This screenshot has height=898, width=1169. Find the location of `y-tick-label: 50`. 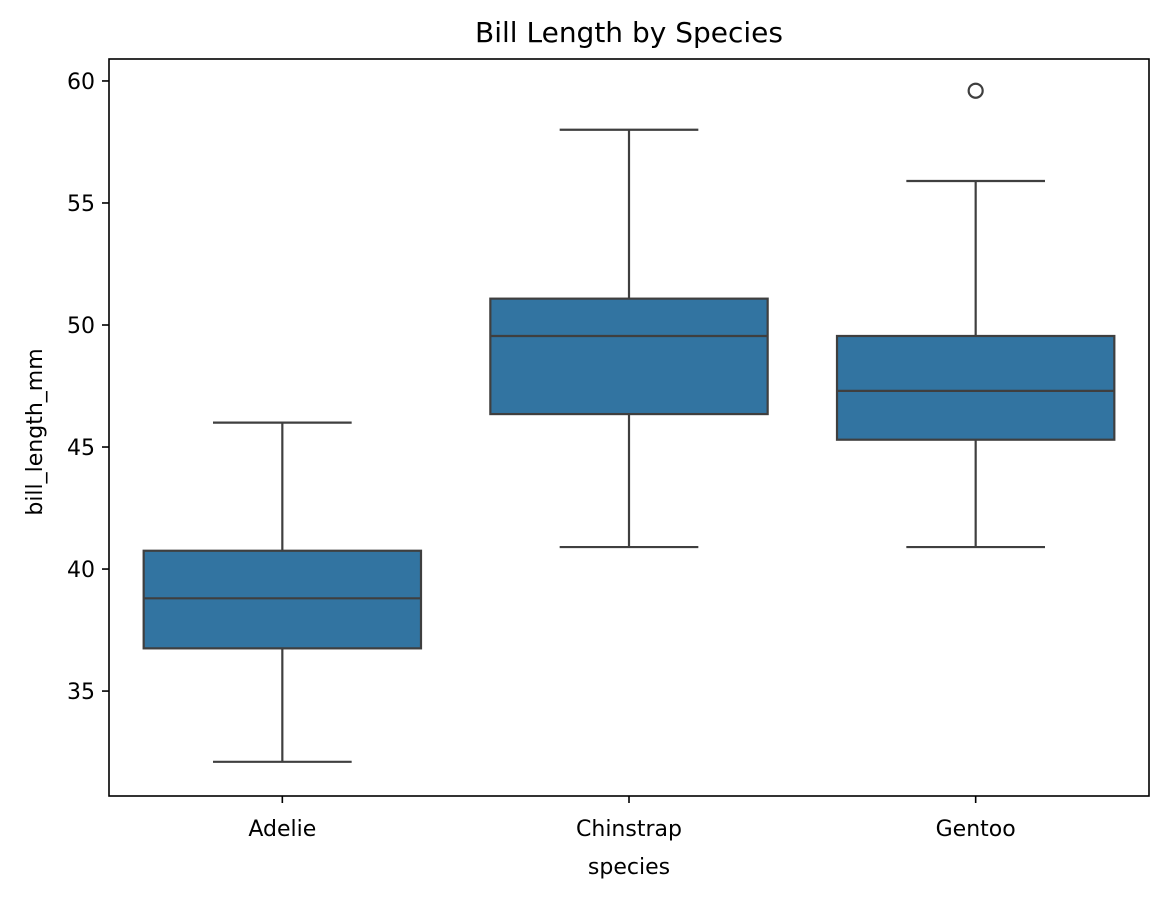

y-tick-label: 50 is located at coordinates (81, 326).